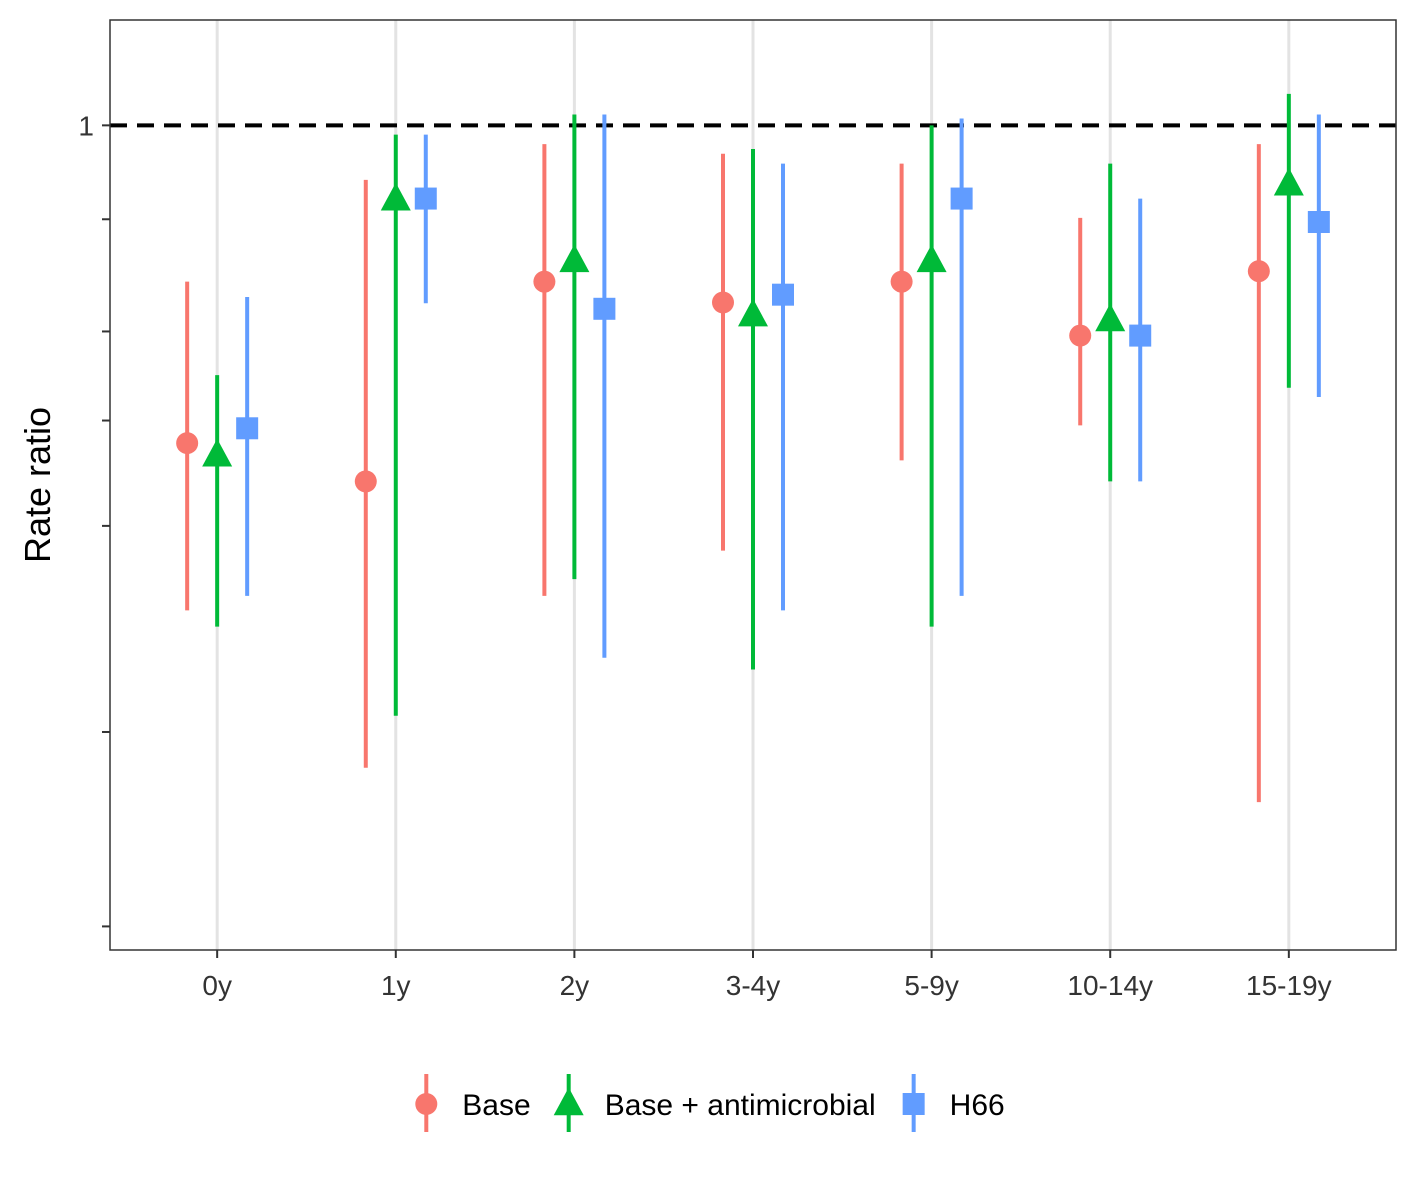  What do you see at coordinates (740, 1105) in the screenshot?
I see `legend-label: Base + antimicrobial` at bounding box center [740, 1105].